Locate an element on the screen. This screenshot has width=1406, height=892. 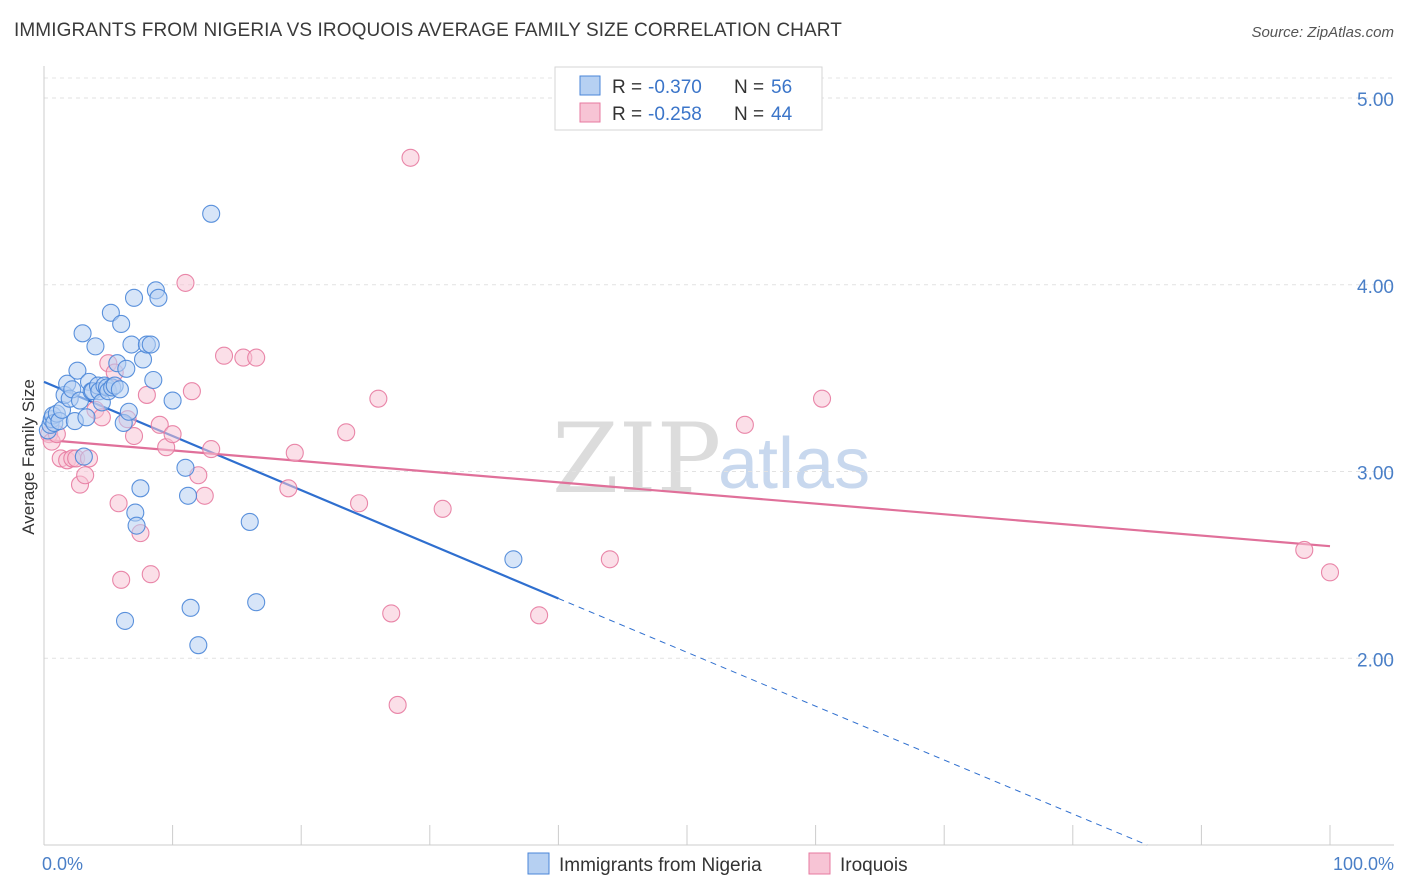
series-legend-swatch-iroquois is located at coordinates (819, 863).